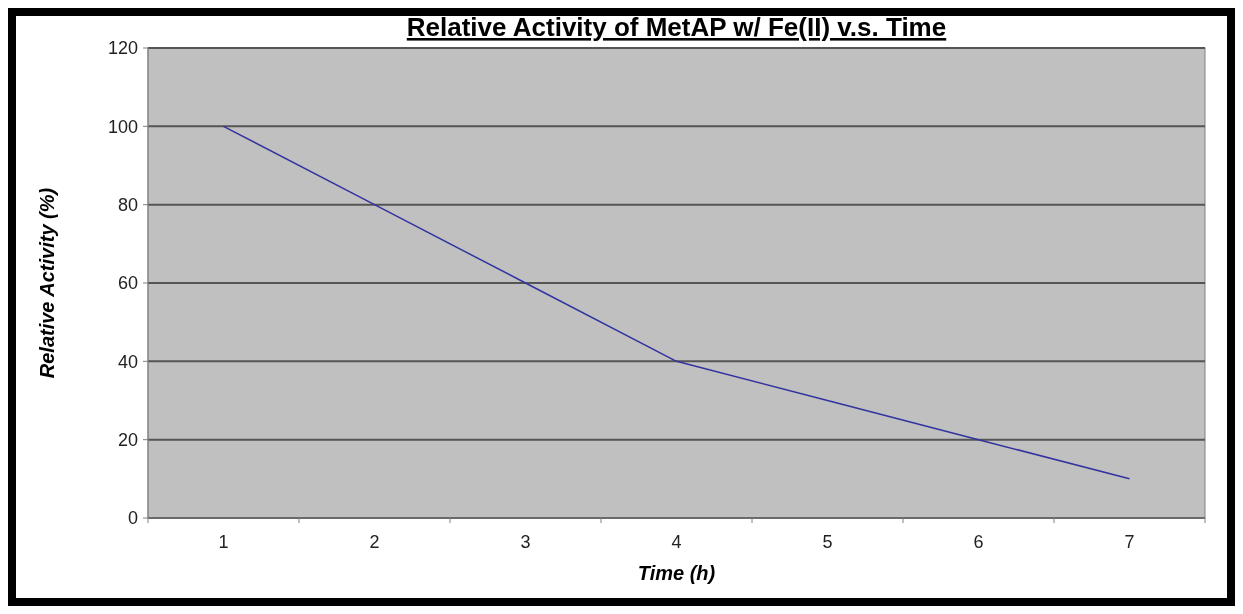 The height and width of the screenshot is (614, 1243). I want to click on x-axis-title: Time (h), so click(676, 573).